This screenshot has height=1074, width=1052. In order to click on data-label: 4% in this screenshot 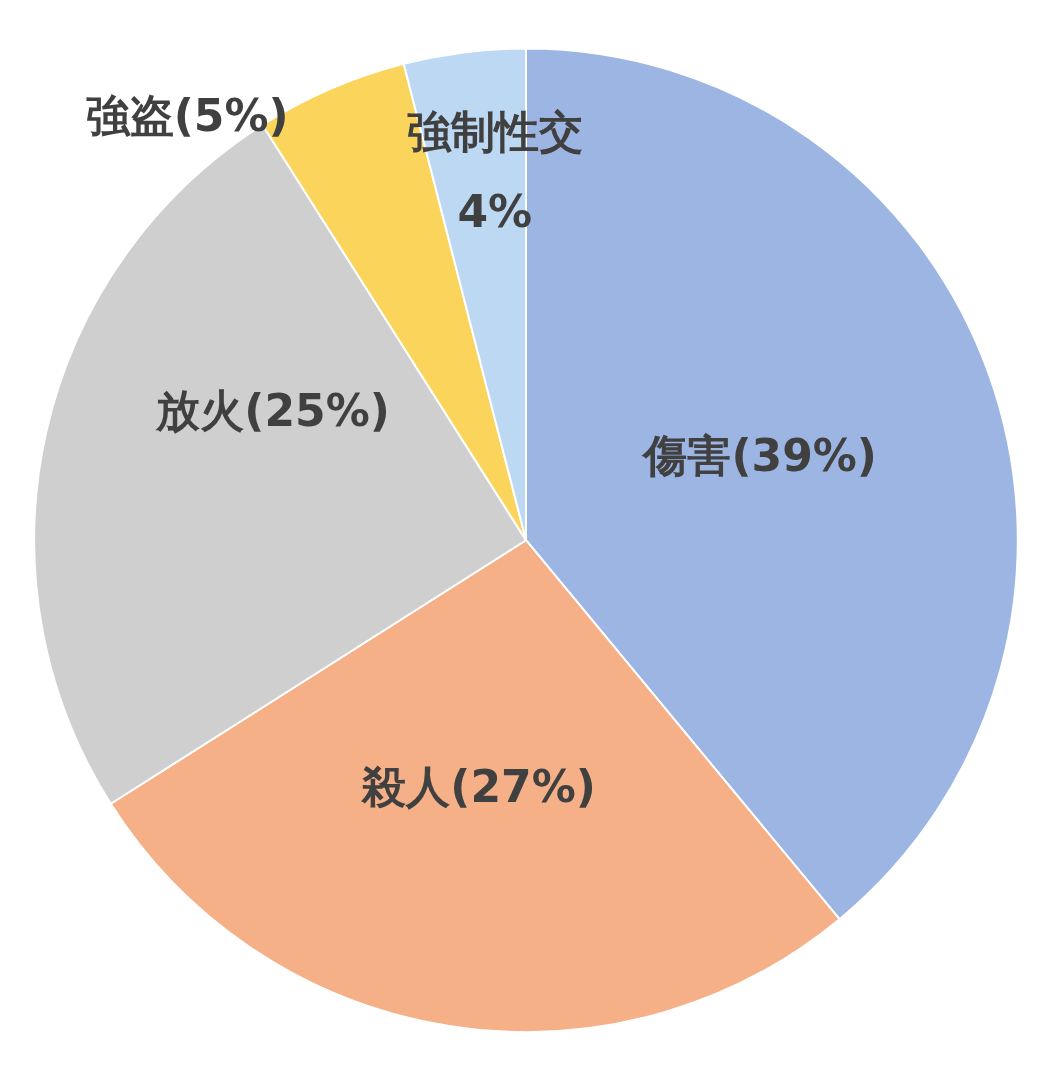, I will do `click(495, 211)`.